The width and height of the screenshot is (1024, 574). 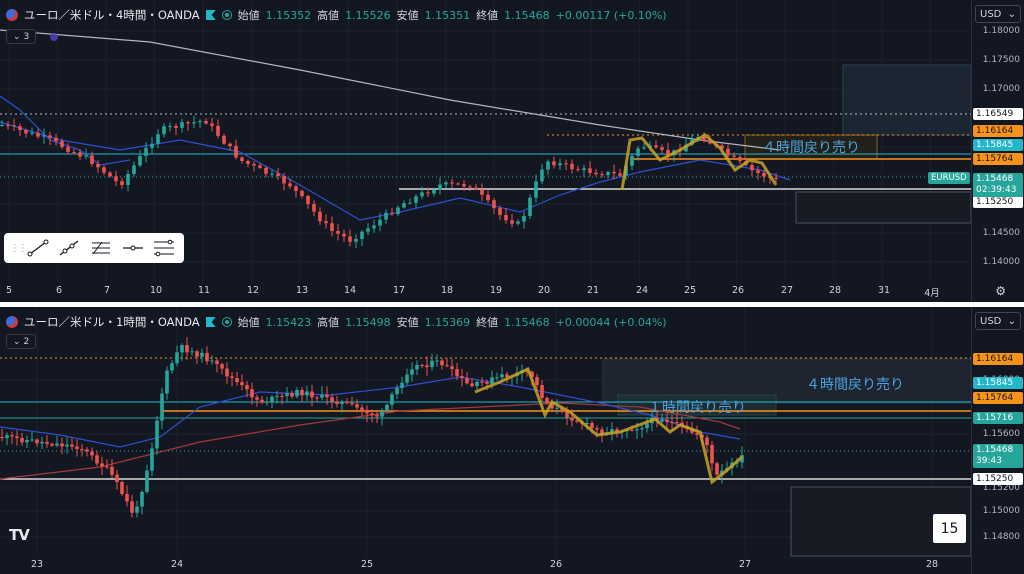 What do you see at coordinates (1001, 31) in the screenshot?
I see `top-tick-label: 1.18000` at bounding box center [1001, 31].